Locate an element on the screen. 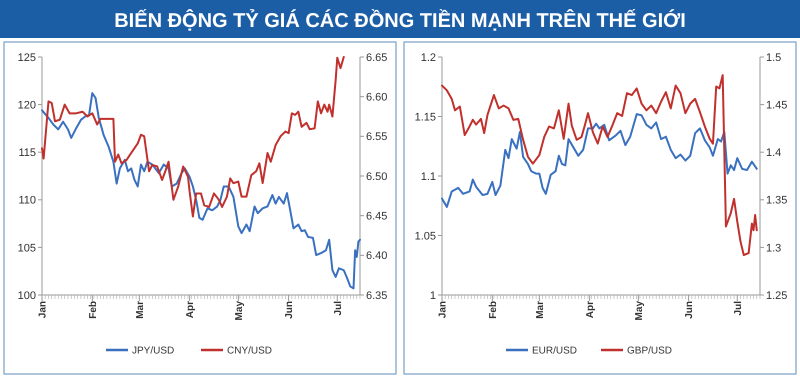 This screenshot has height=378, width=800. y2-tick-label: 6.45 is located at coordinates (377, 216).